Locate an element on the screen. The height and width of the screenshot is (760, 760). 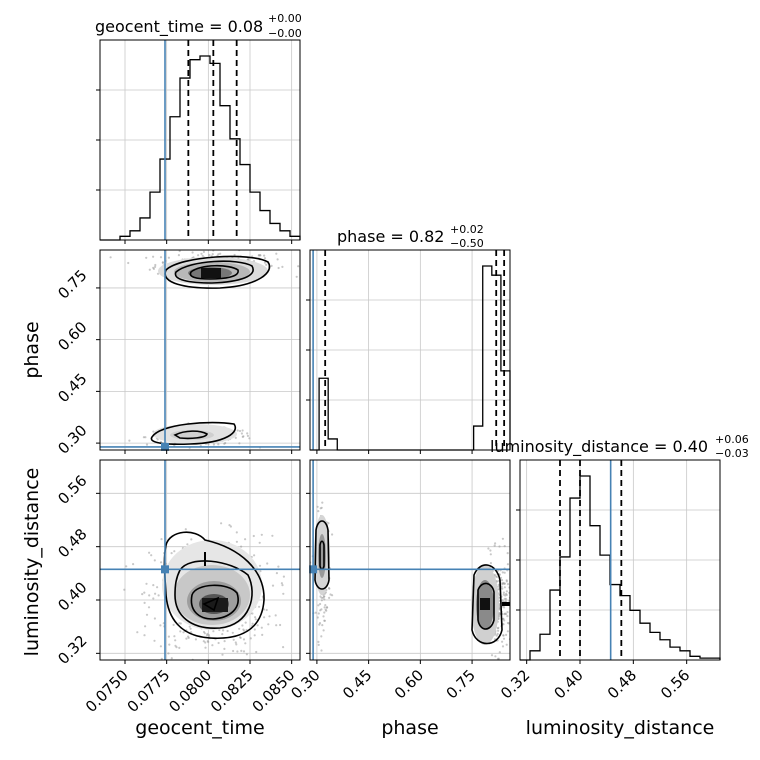
y-tick-label-luminosity_distance: 0.32 is located at coordinates (72, 650).